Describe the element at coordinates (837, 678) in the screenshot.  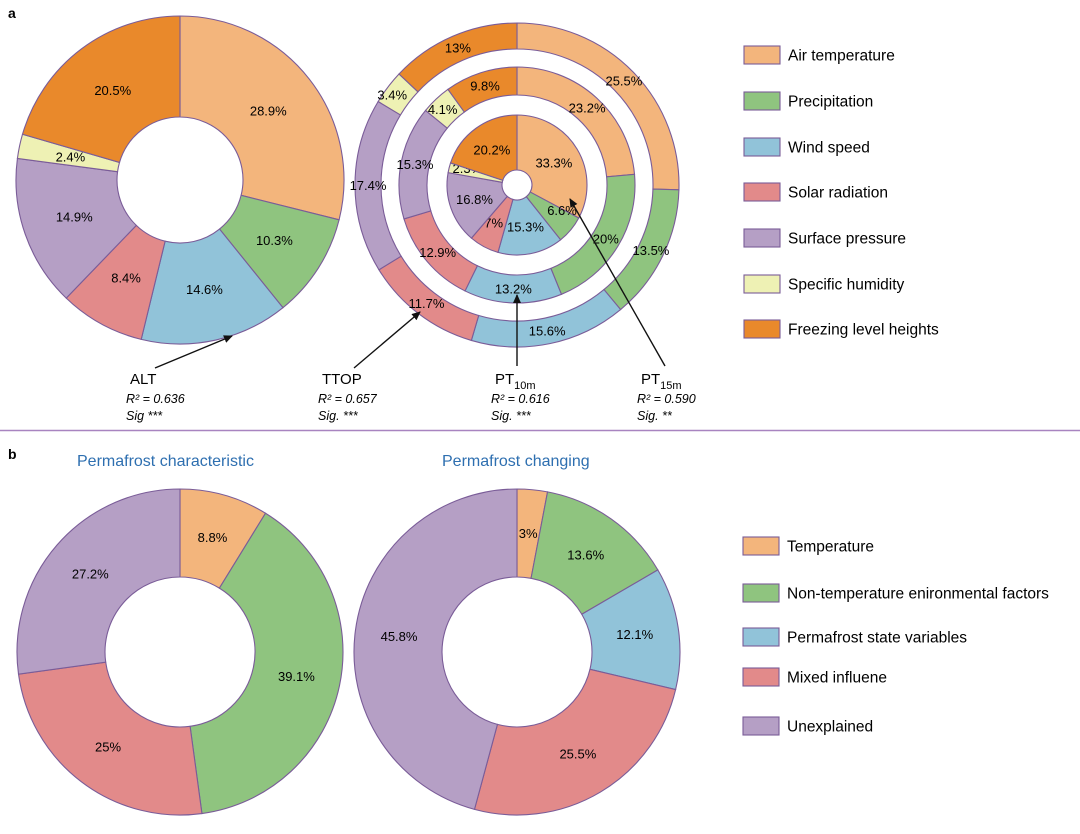
I see `legend-b-label: Mixed influene` at that location.